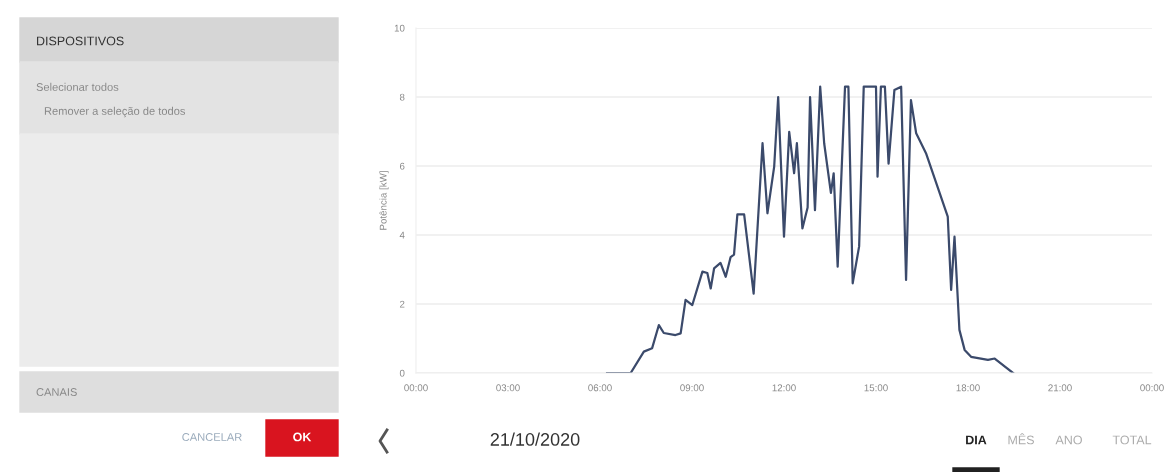 This screenshot has width=1169, height=472. I want to click on x-tick-label: 18:00, so click(968, 388).